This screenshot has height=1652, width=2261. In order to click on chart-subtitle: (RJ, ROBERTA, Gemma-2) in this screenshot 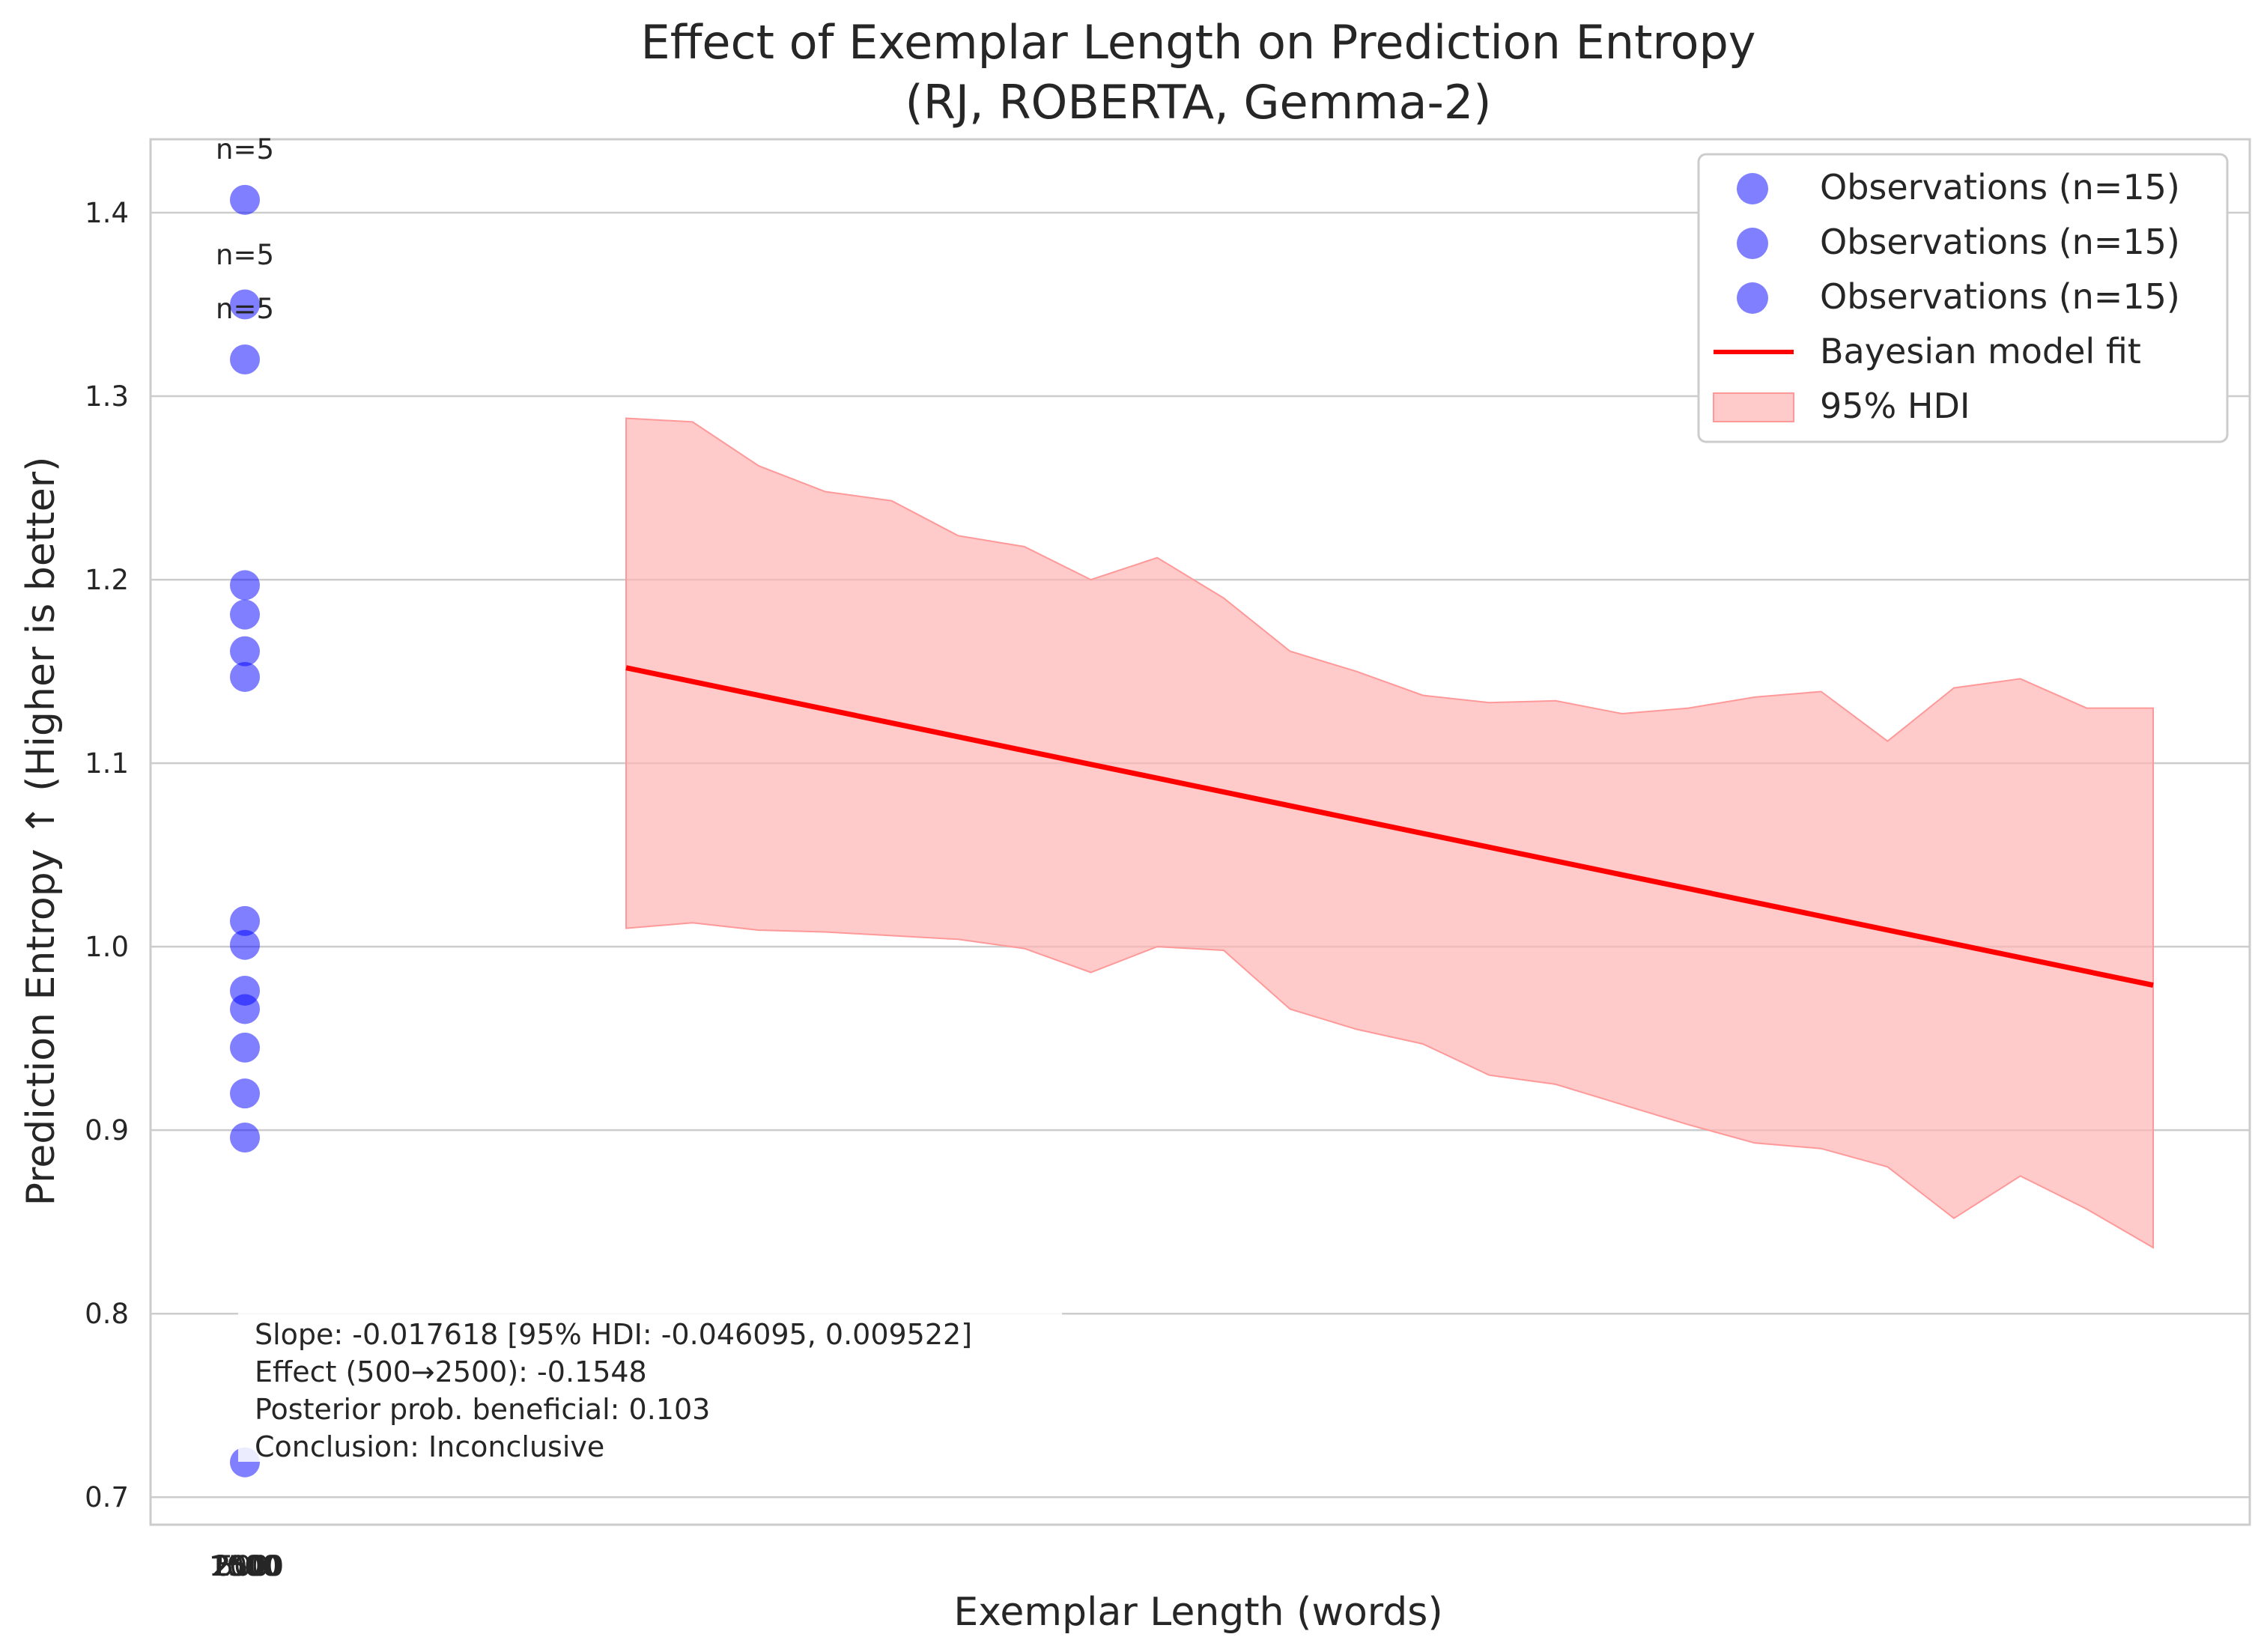, I will do `click(1198, 103)`.